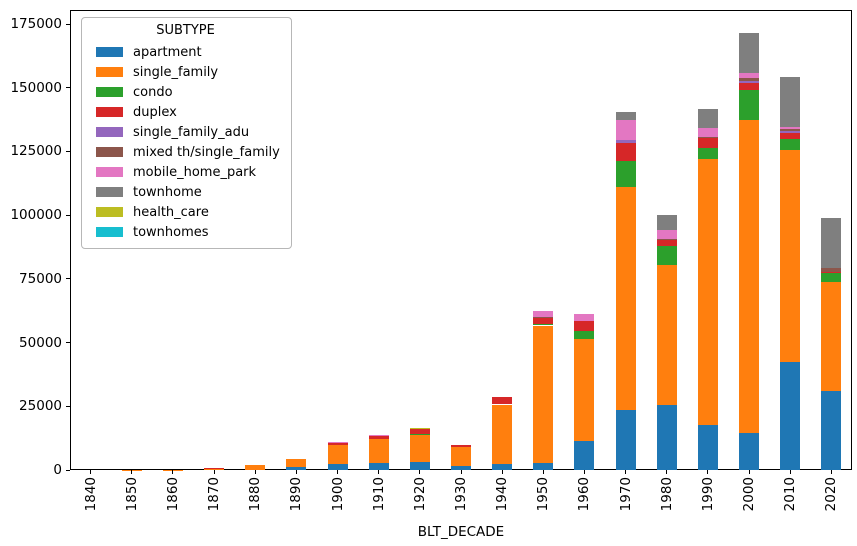  What do you see at coordinates (36, 87) in the screenshot?
I see `y-tick-label: 150000` at bounding box center [36, 87].